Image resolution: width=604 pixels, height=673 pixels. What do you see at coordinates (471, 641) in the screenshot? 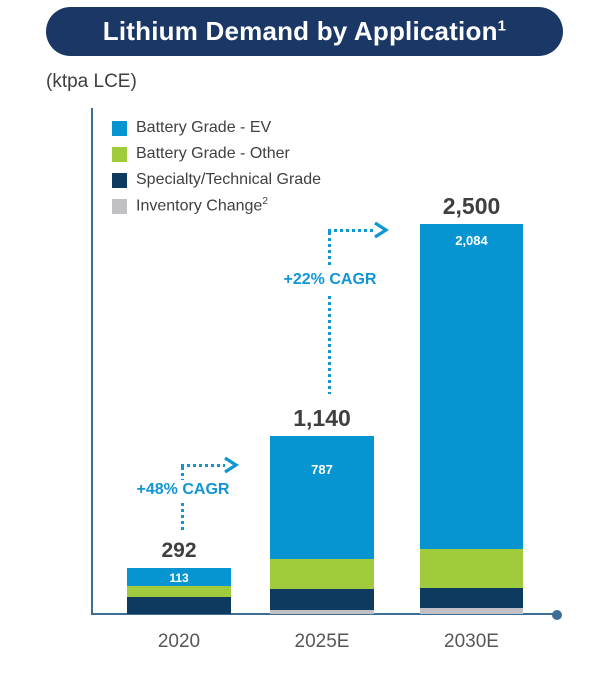
I see `x-tick-label-2030e: 2030E` at bounding box center [471, 641].